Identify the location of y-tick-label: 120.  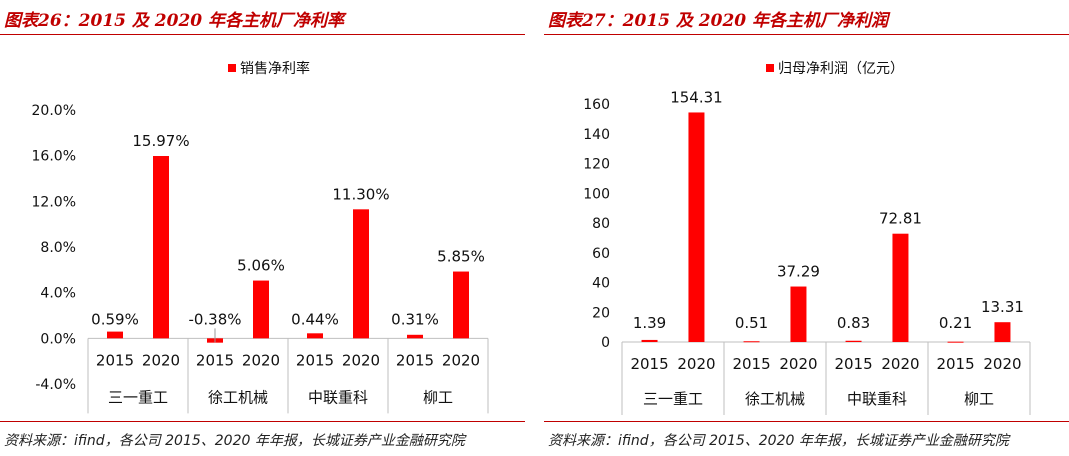
(596, 165).